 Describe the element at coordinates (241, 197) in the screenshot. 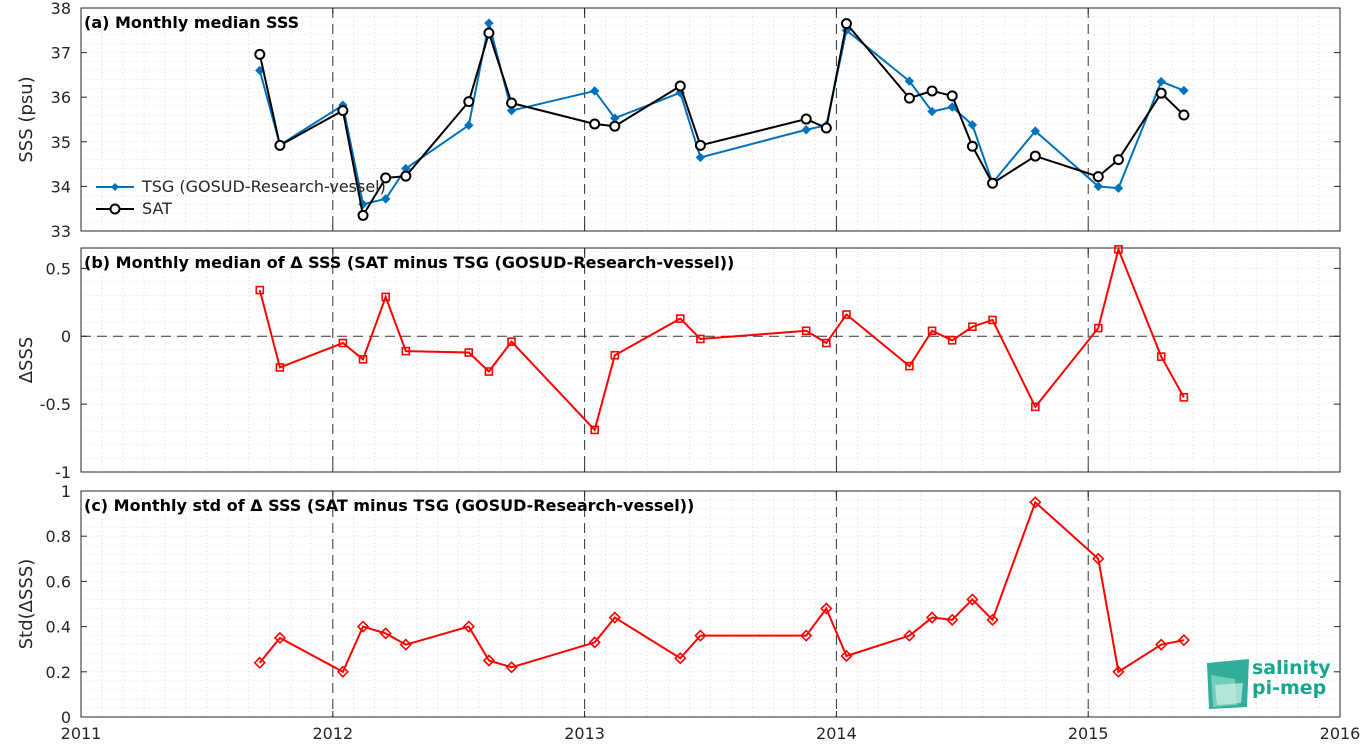

I see `legend: TSG (GOSUD-Research-vessel) SAT` at that location.